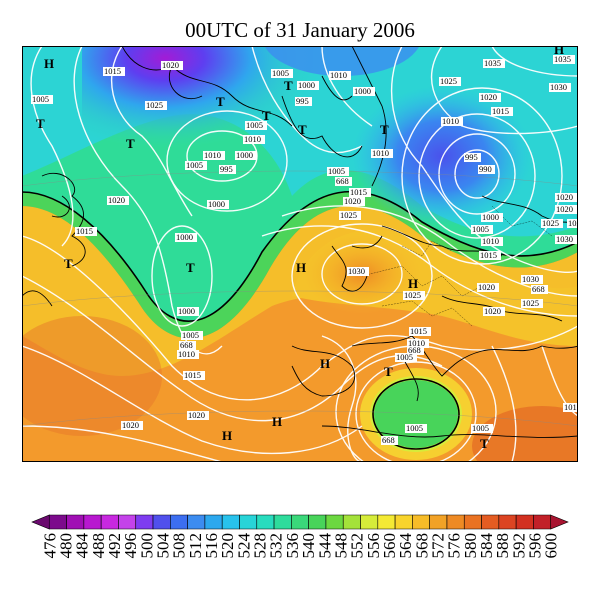 The height and width of the screenshot is (595, 600). What do you see at coordinates (243, 546) in the screenshot?
I see `colorbar-tick-label: 524` at bounding box center [243, 546].